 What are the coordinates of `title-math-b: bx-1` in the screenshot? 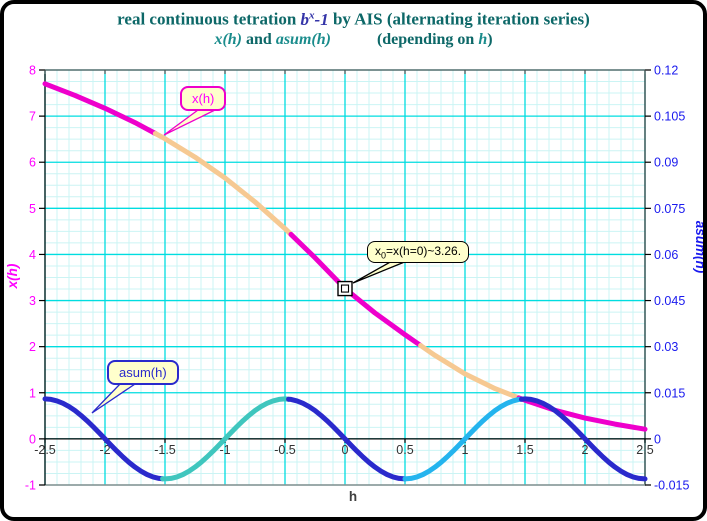 It's located at (314, 19).